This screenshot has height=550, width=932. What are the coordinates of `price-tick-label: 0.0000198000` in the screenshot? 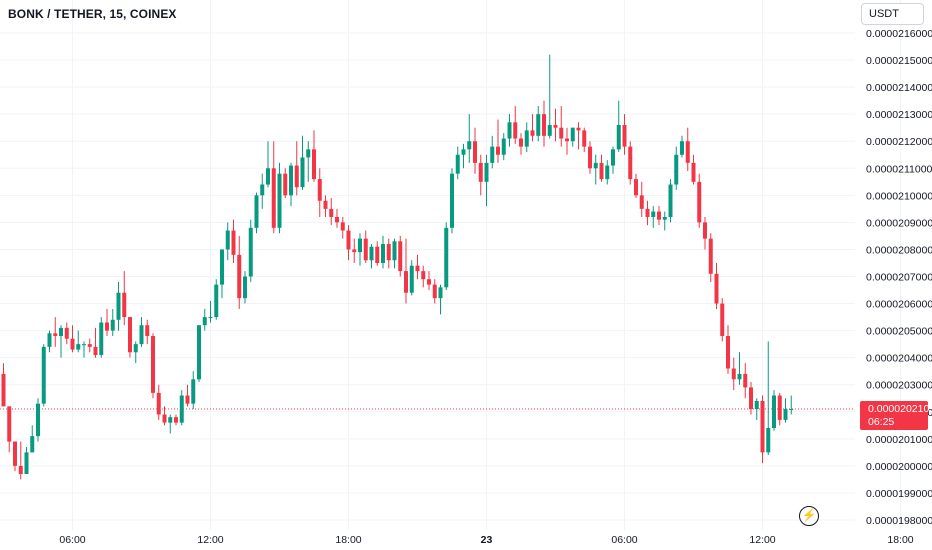 It's located at (899, 521).